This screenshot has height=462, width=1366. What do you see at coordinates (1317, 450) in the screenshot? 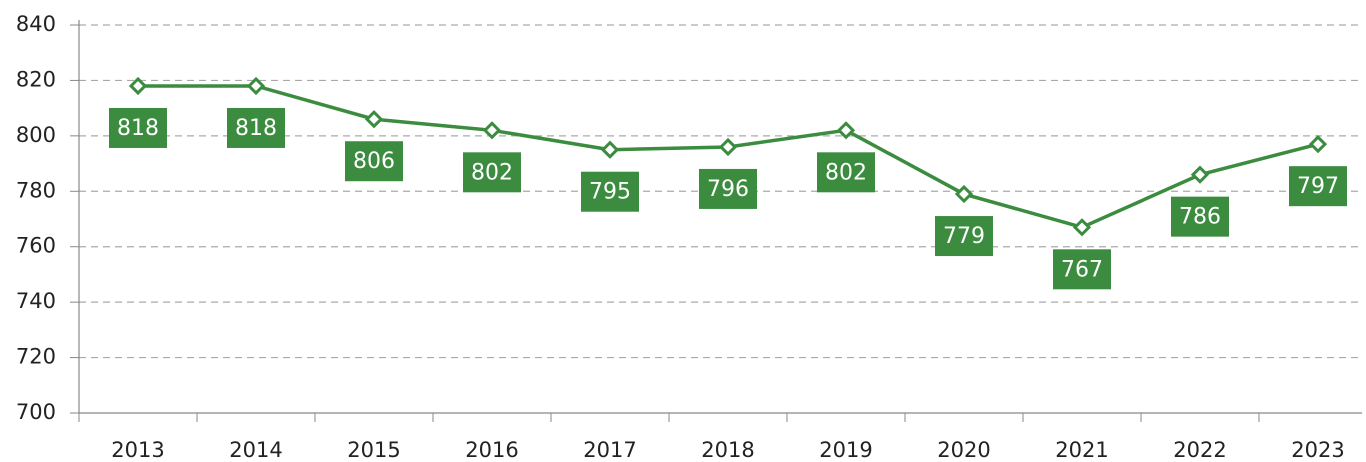
I see `x-tick-label: 2023` at bounding box center [1317, 450].